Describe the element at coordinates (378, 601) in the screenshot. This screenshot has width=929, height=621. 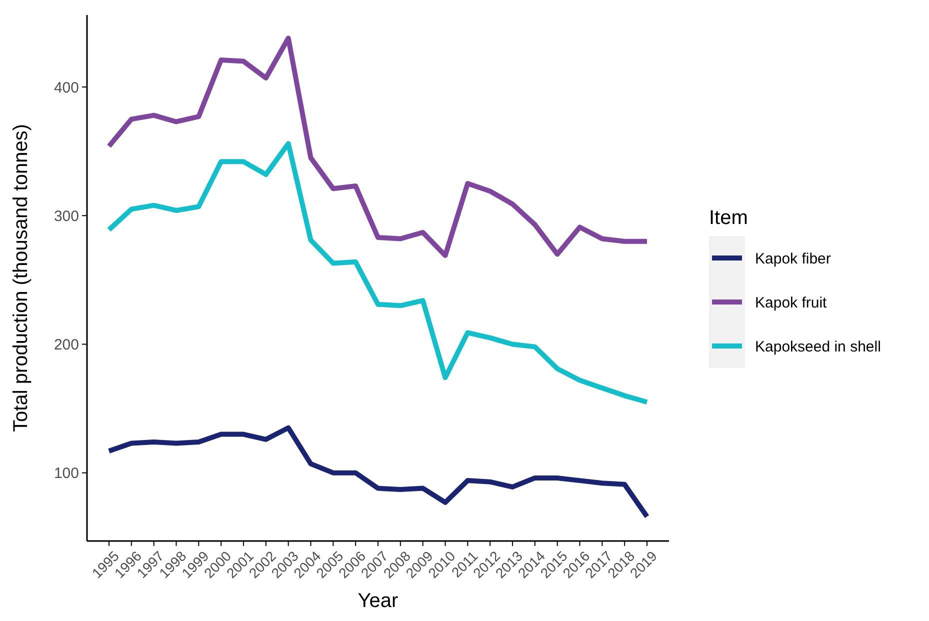
I see `x-axis-title: Year` at that location.